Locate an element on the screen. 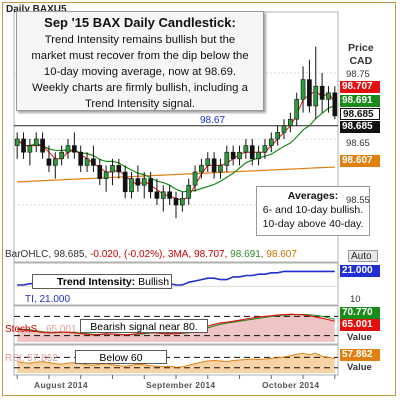 This screenshot has width=400, height=400. stoch-panel-border is located at coordinates (176, 325).